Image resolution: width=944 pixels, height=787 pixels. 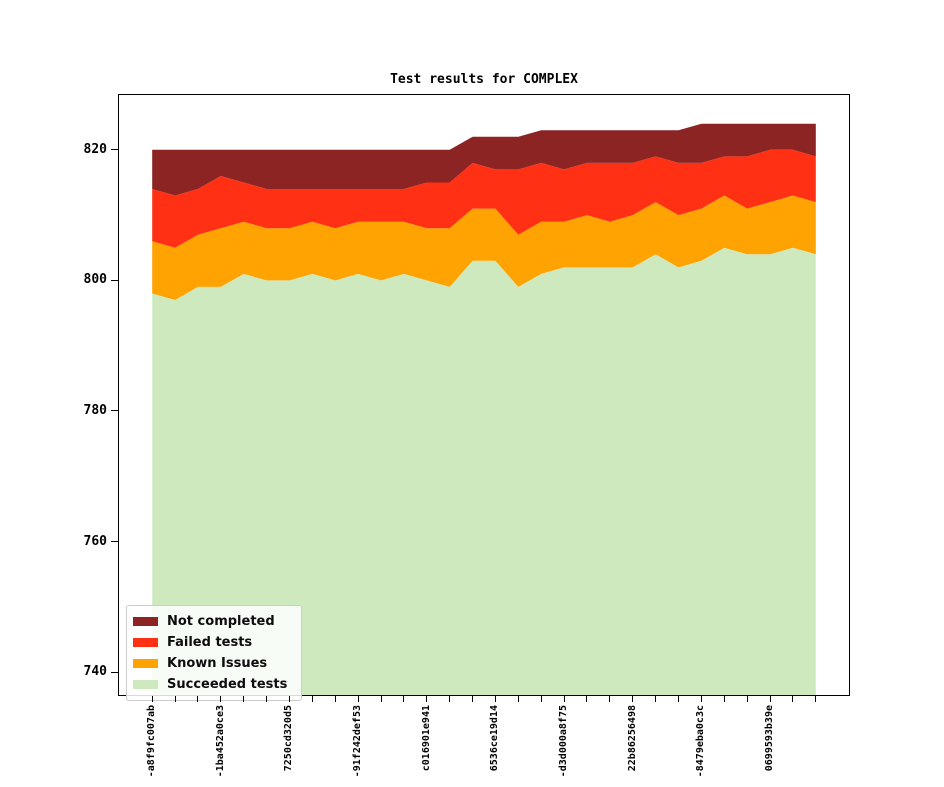 What do you see at coordinates (358, 741) in the screenshot?
I see `x-tick-label: -91f242def53` at bounding box center [358, 741].